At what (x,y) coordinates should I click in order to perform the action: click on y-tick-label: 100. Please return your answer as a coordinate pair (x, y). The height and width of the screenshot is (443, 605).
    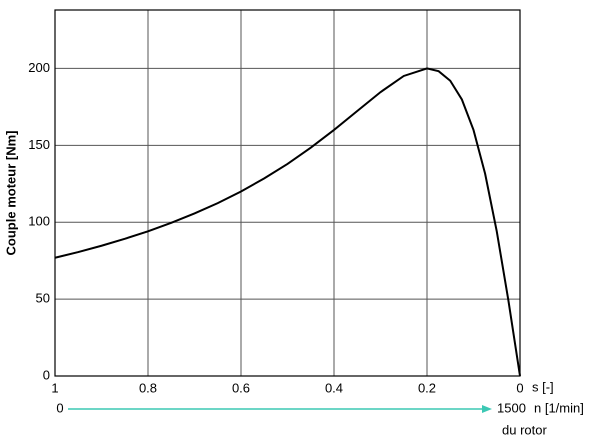
    Looking at the image, I should click on (39, 221).